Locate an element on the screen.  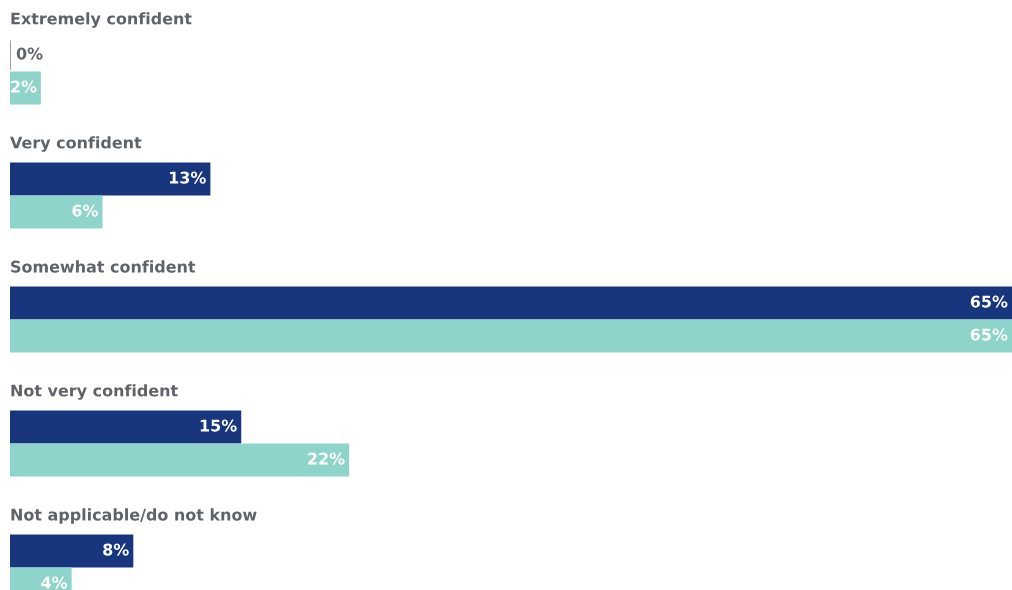
y-tick-label: Not applicable/do not know is located at coordinates (134, 516).